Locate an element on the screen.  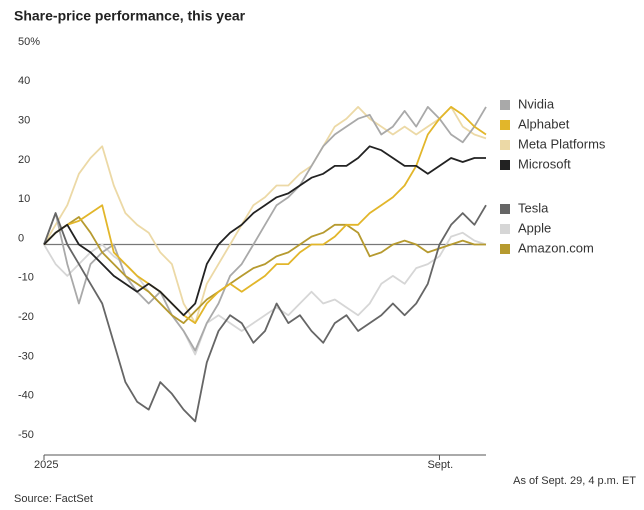
y-tick-label: 0 is located at coordinates (21, 238).